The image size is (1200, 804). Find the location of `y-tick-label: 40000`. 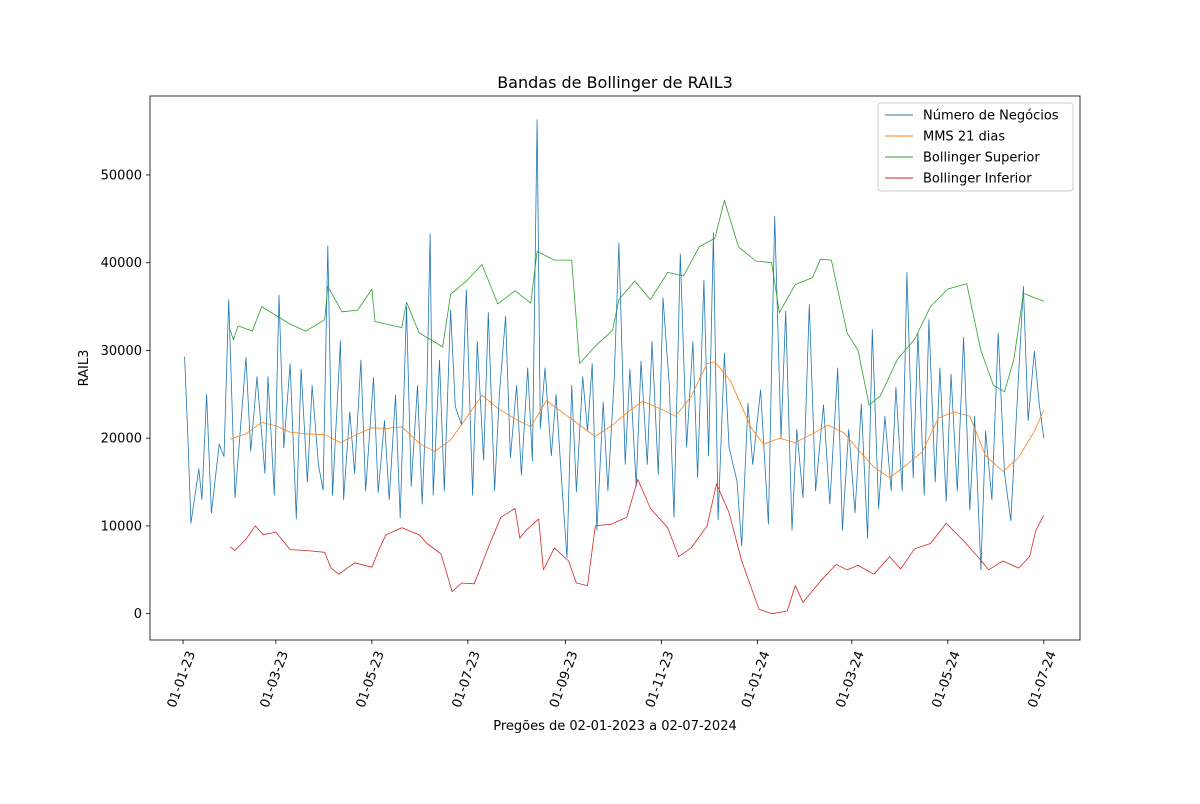

y-tick-label: 40000 is located at coordinates (121, 263).